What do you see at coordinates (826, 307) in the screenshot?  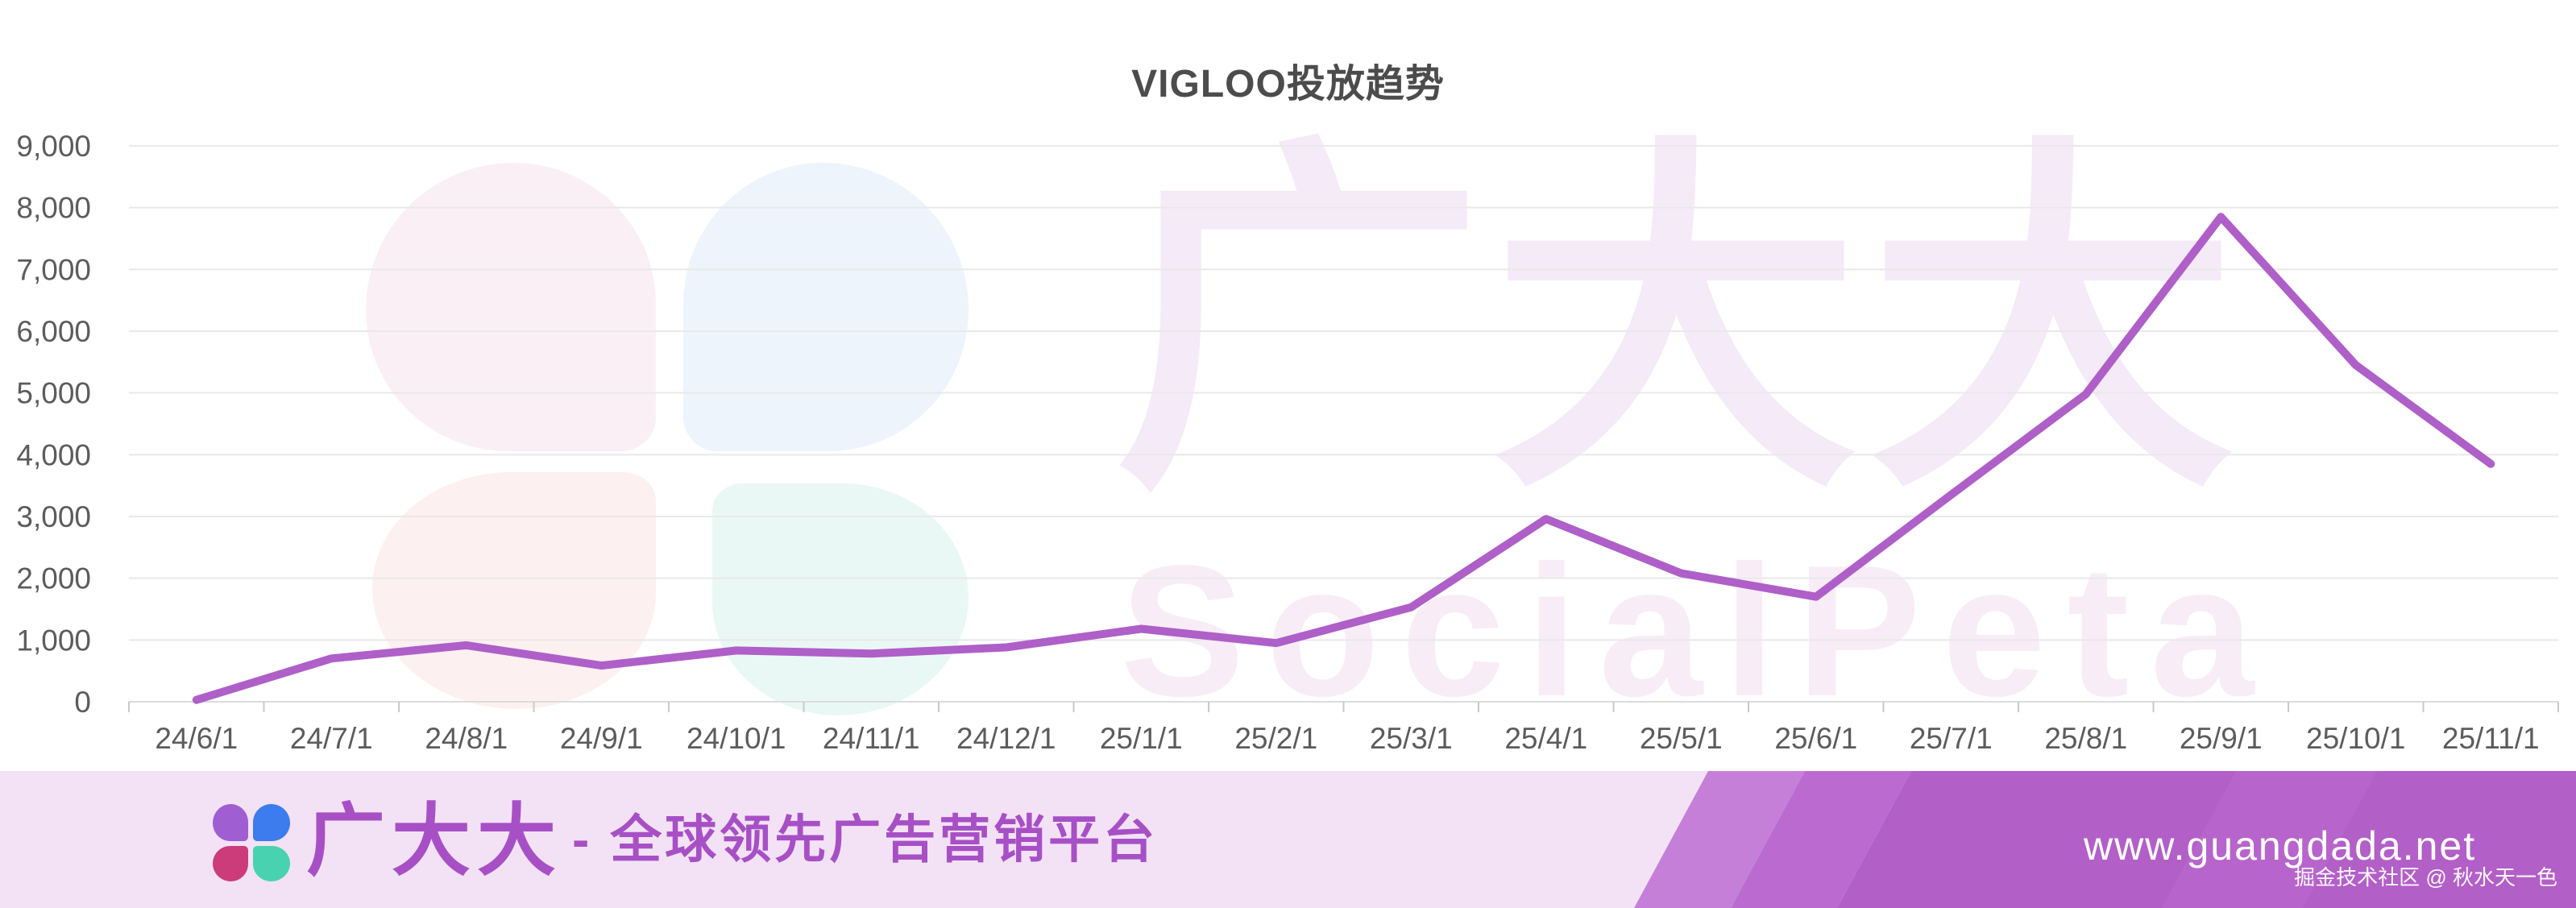 I see `watermark-petal-top-right` at bounding box center [826, 307].